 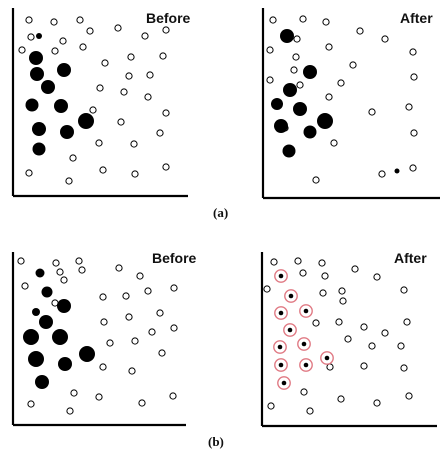 What do you see at coordinates (216, 441) in the screenshot?
I see `caption-b: (b)` at bounding box center [216, 441].